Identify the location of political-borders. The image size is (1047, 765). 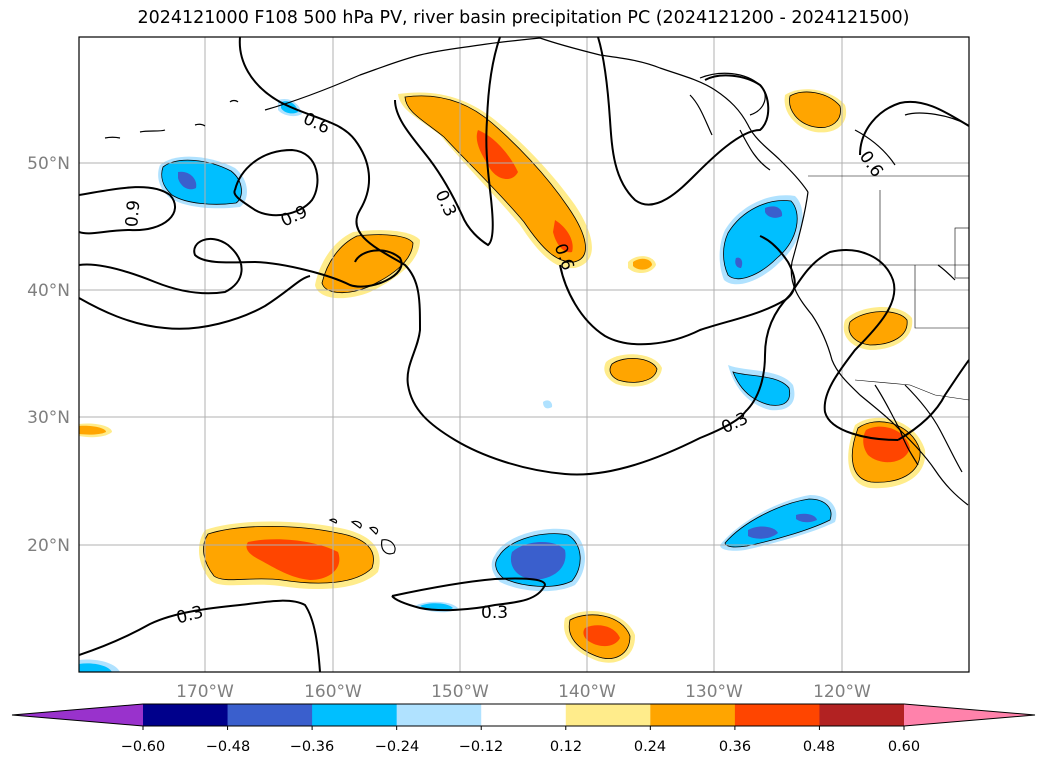
(879, 288).